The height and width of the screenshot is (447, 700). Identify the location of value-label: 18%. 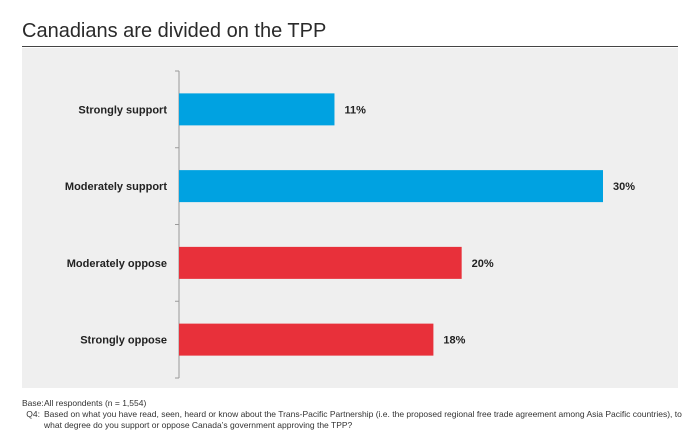
(454, 341).